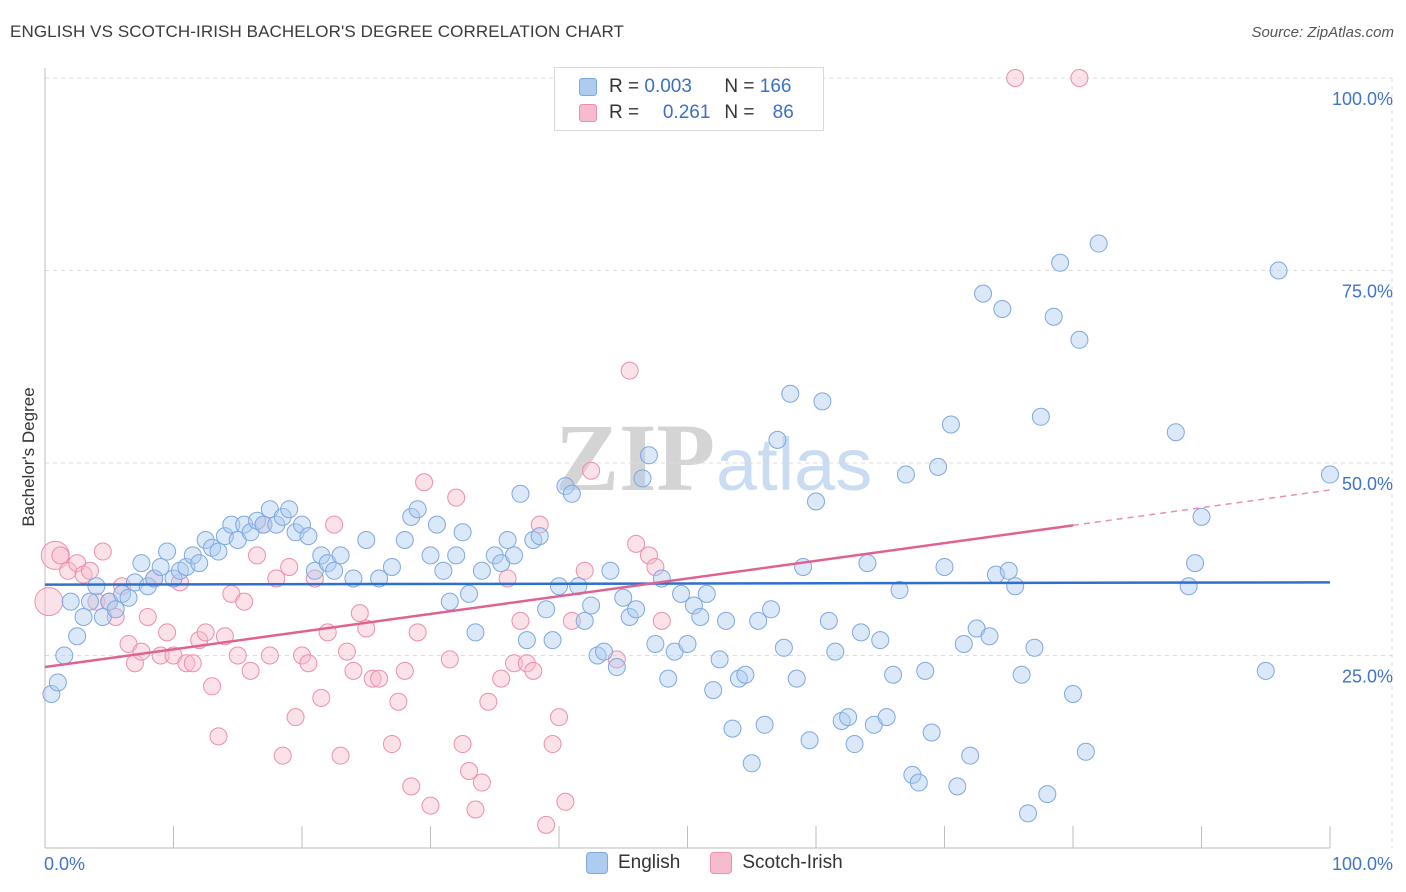 The image size is (1406, 892). Describe the element at coordinates (559, 596) in the screenshot. I see `scotch-irish-trend-line` at that location.